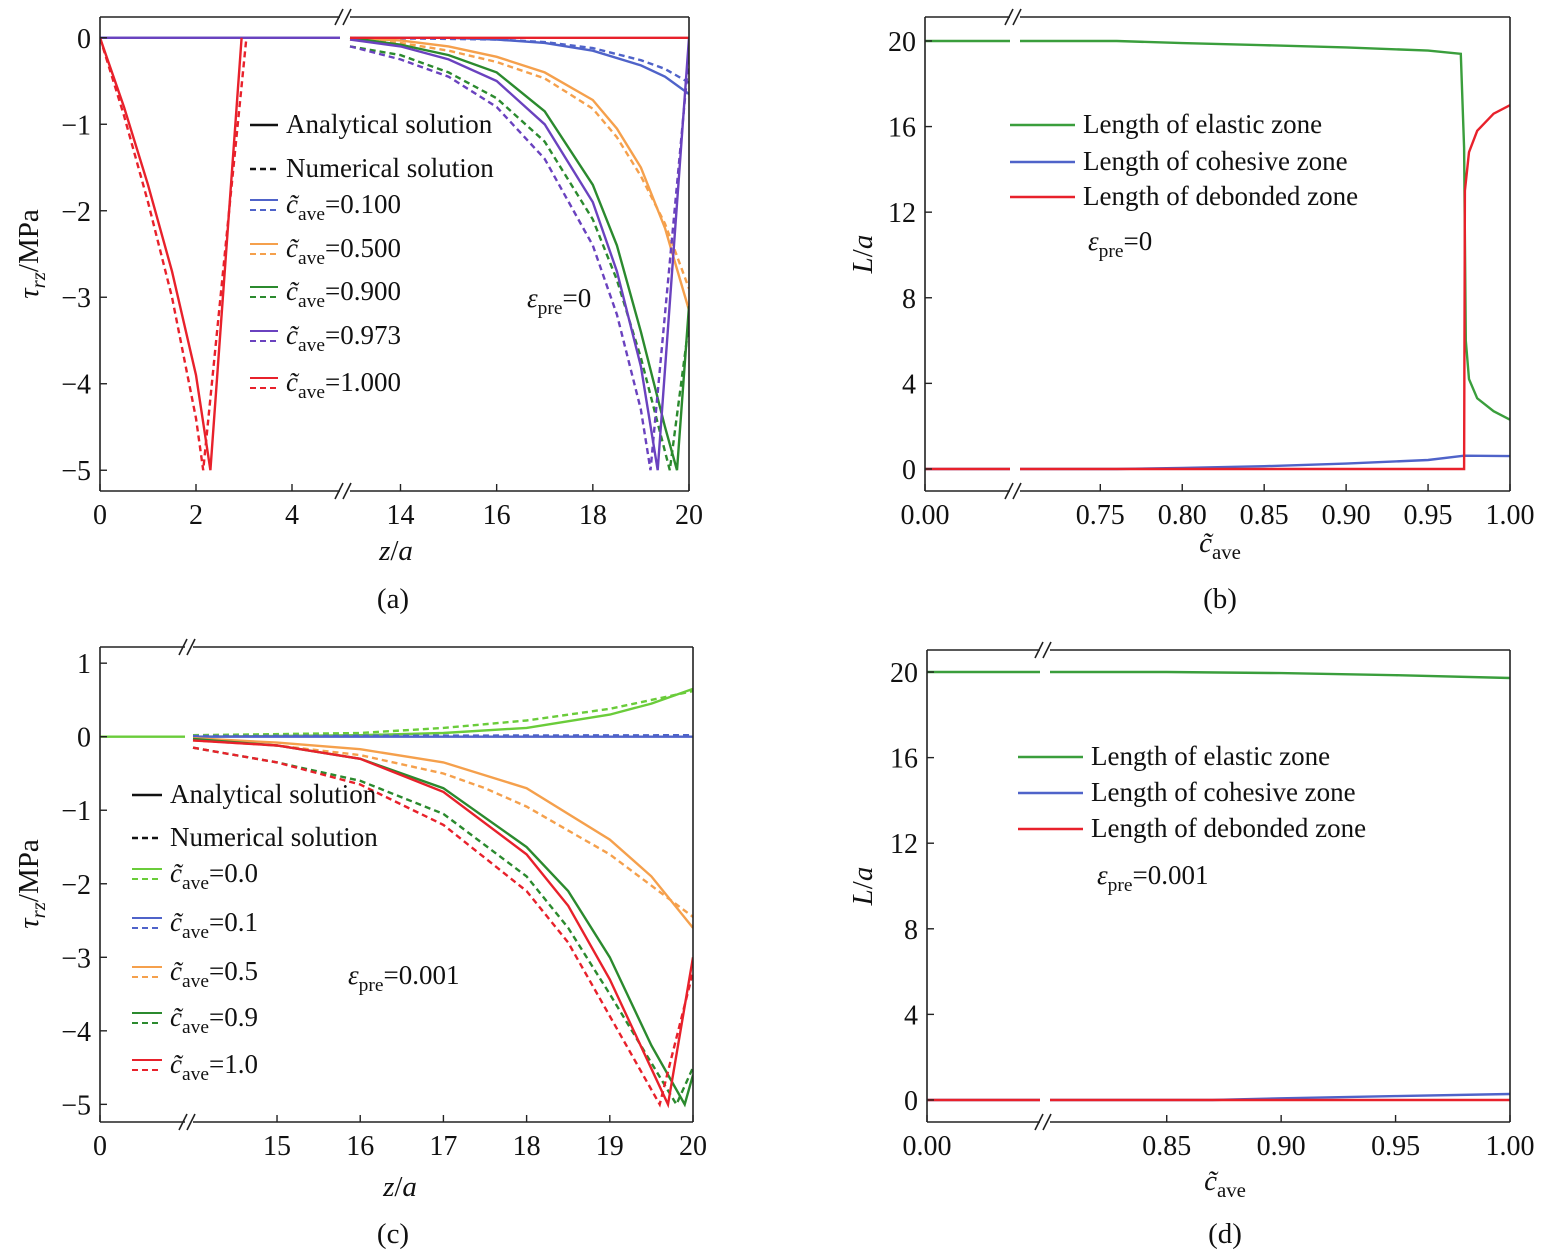  Describe the element at coordinates (384, 551) in the screenshot. I see `x-axis-label-part: z` at that location.